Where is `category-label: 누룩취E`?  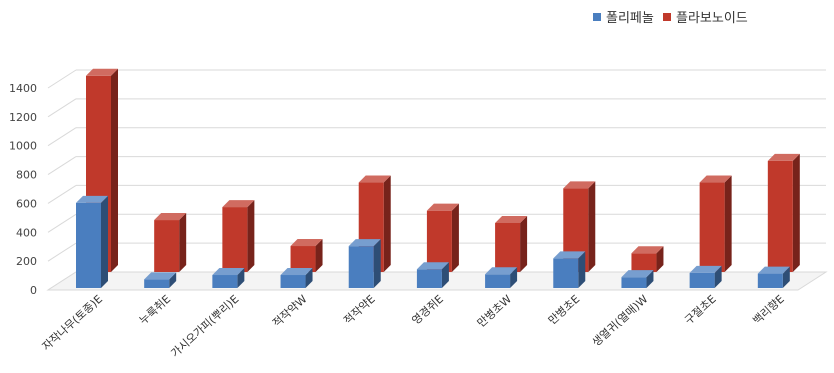 category-label: 누룩취E is located at coordinates (155, 310).